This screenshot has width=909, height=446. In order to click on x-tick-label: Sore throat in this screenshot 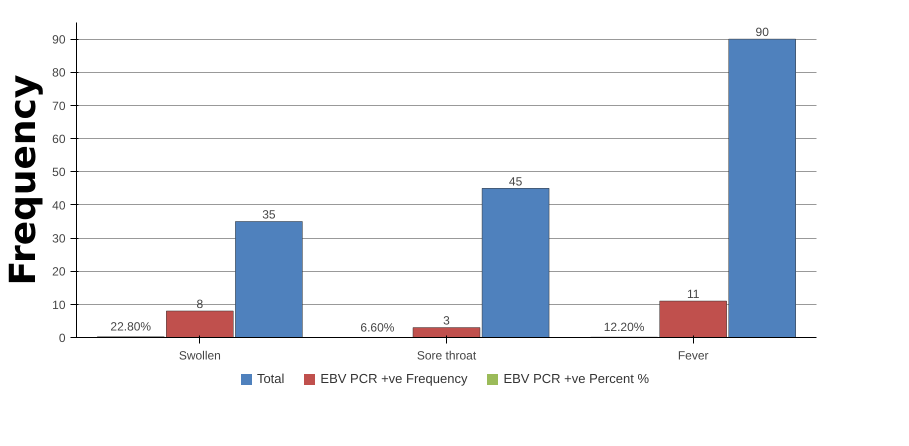, I will do `click(446, 355)`.